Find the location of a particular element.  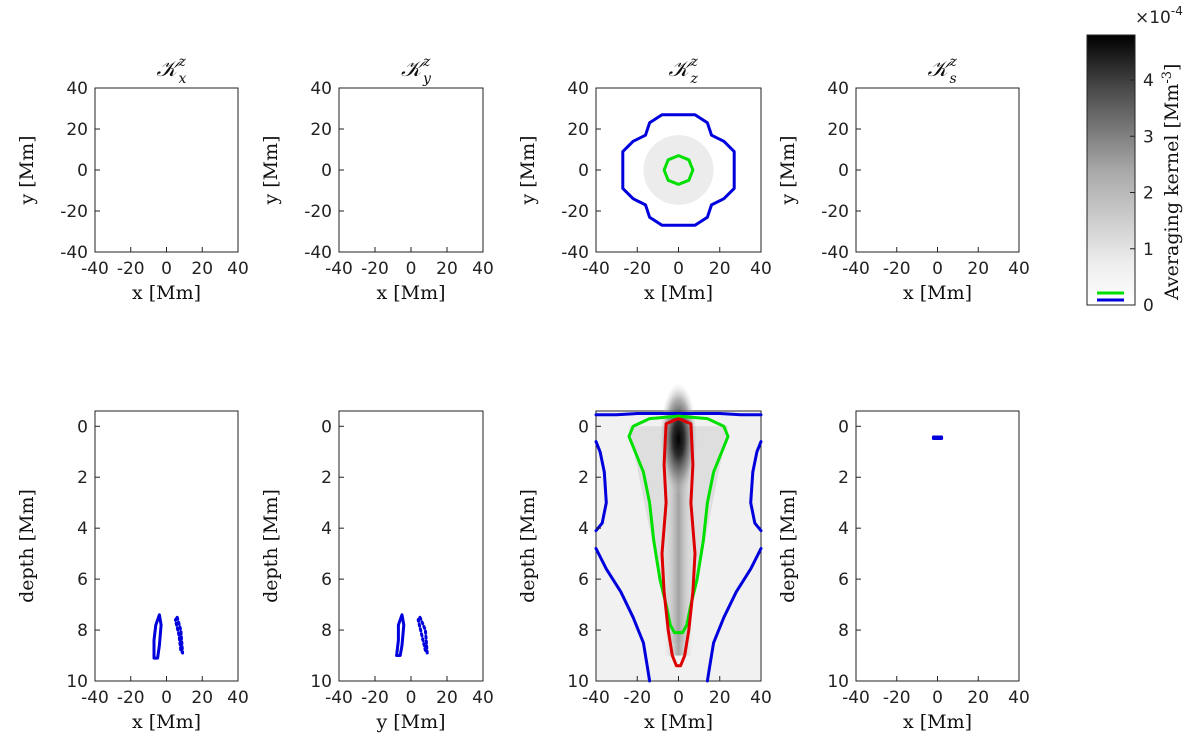

panel-7: -40 -20 0 20 40 0 2 4 6 8 10 x [Mm] depth [Mm] is located at coordinates (644, 557).